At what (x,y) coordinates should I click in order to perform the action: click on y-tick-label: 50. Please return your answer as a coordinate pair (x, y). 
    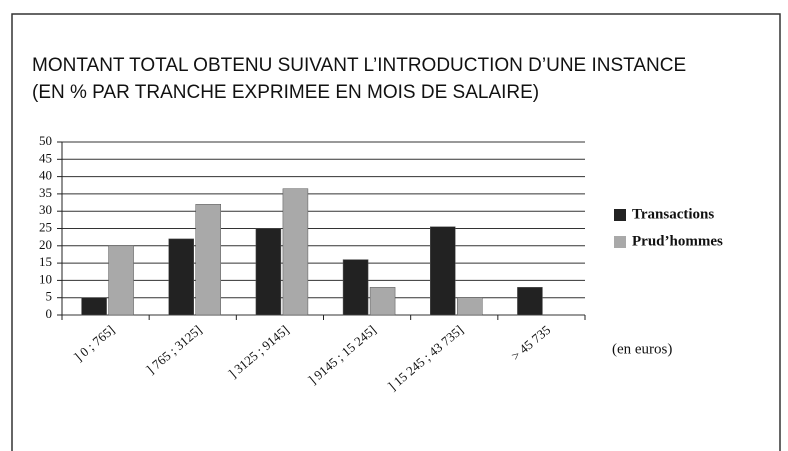
    Looking at the image, I should click on (45, 140).